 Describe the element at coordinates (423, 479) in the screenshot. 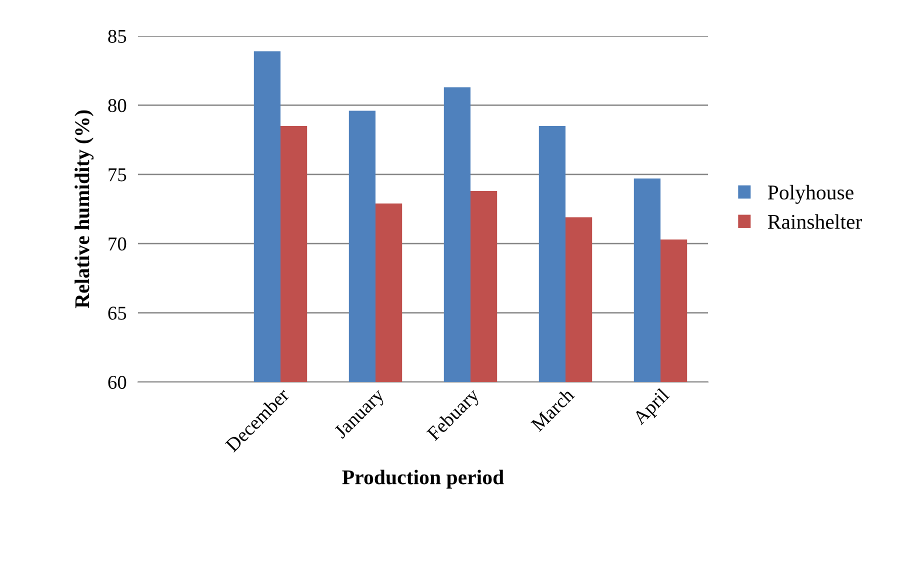

I see `x-axis-title: Production period` at that location.